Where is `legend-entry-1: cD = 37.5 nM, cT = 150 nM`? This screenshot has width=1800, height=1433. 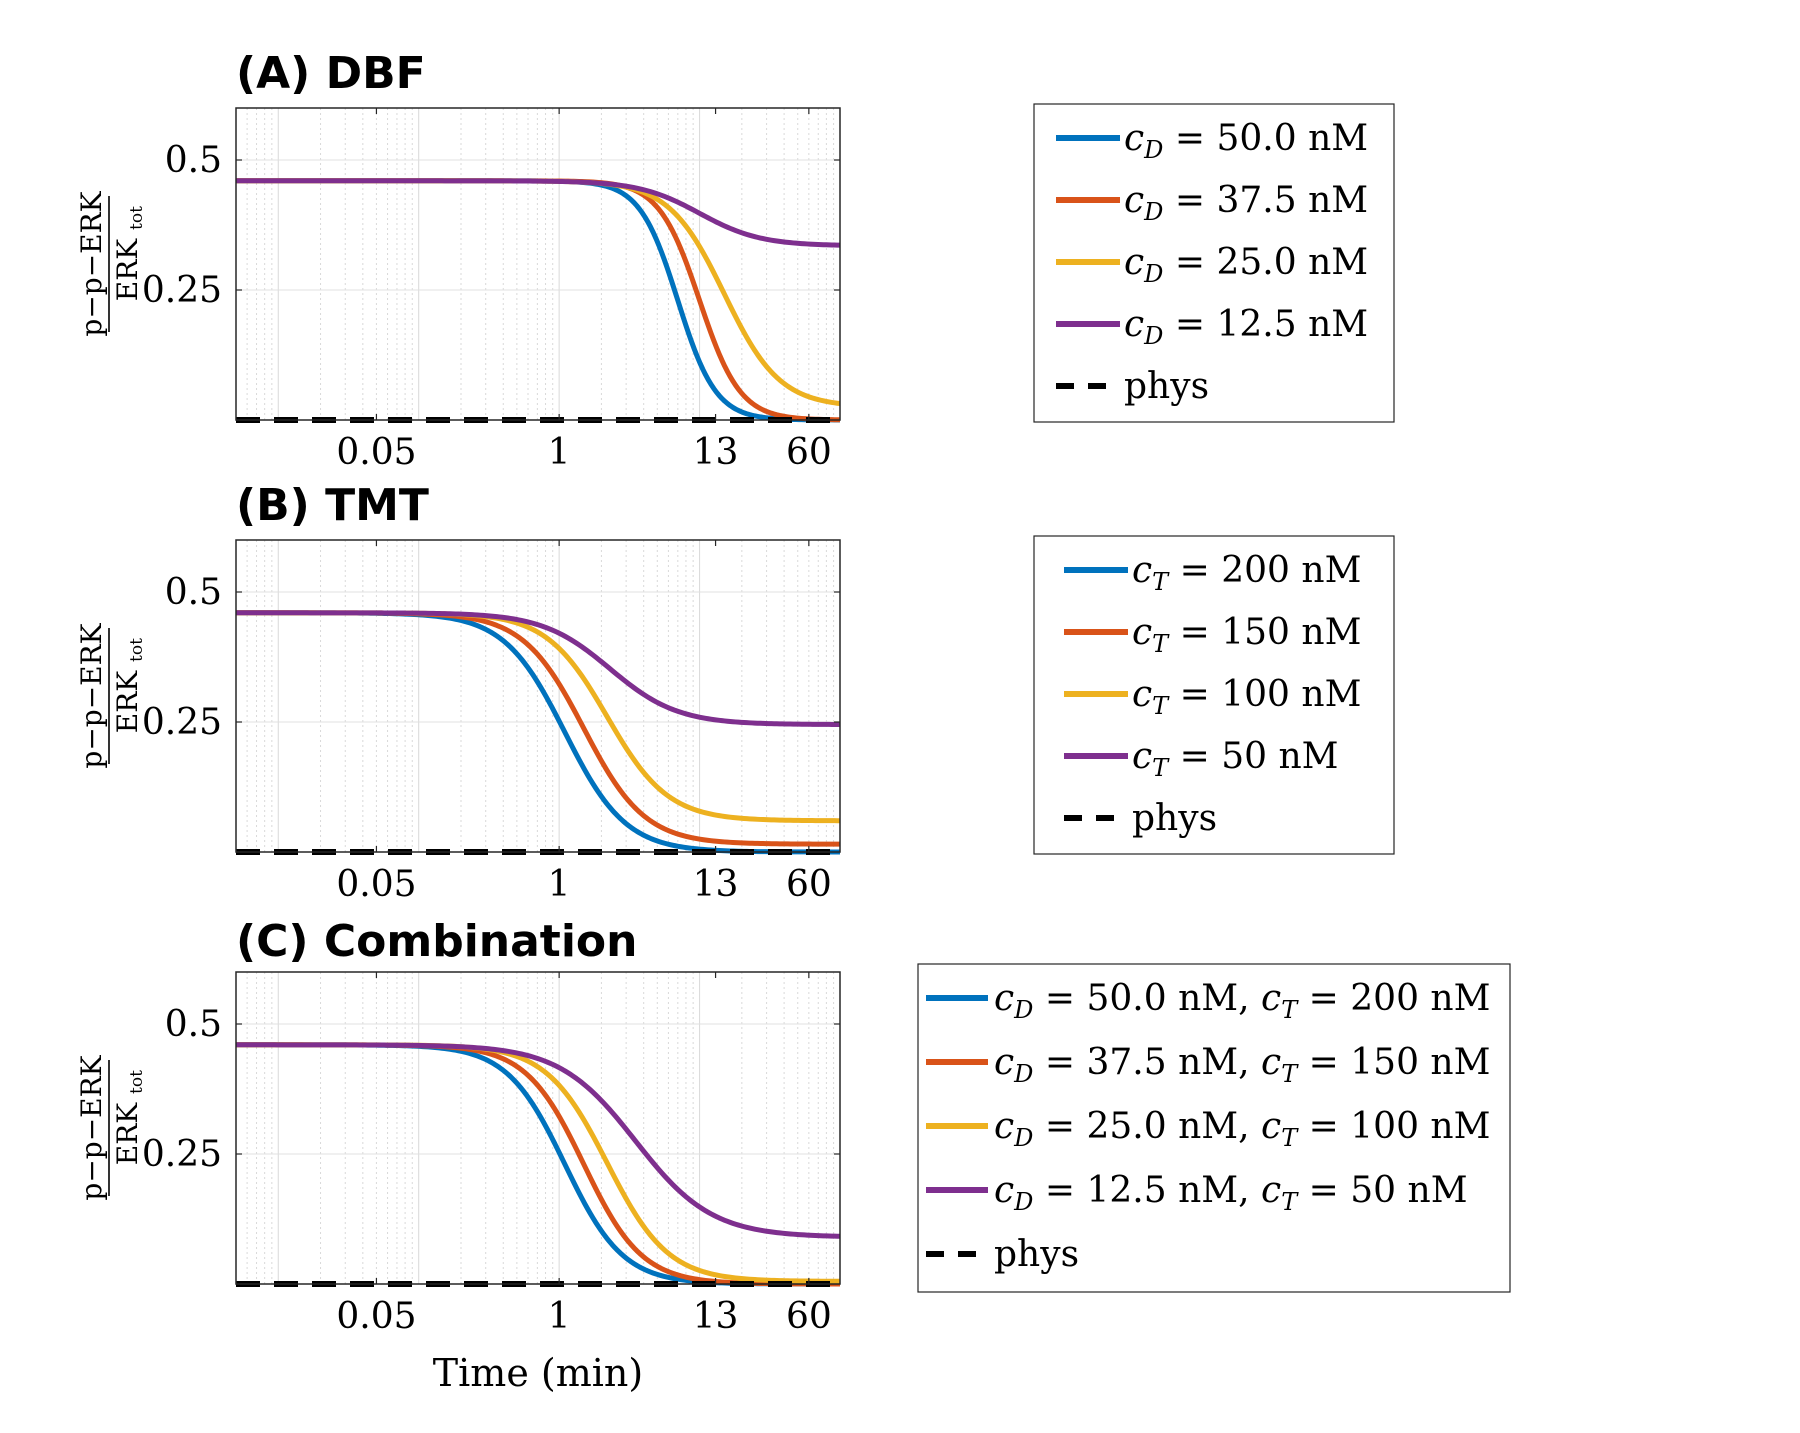
legend-entry-1: cD = 37.5 nM, cT = 150 nM is located at coordinates (1208, 1065).